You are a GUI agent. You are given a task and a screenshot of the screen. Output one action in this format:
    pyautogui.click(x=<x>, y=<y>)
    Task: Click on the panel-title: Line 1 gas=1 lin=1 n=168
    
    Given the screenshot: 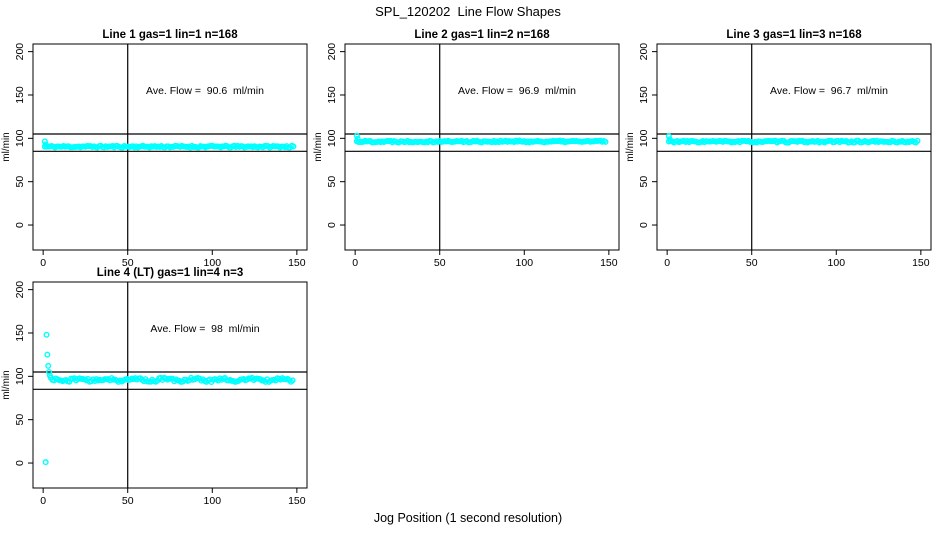 What is the action you would take?
    pyautogui.click(x=170, y=35)
    